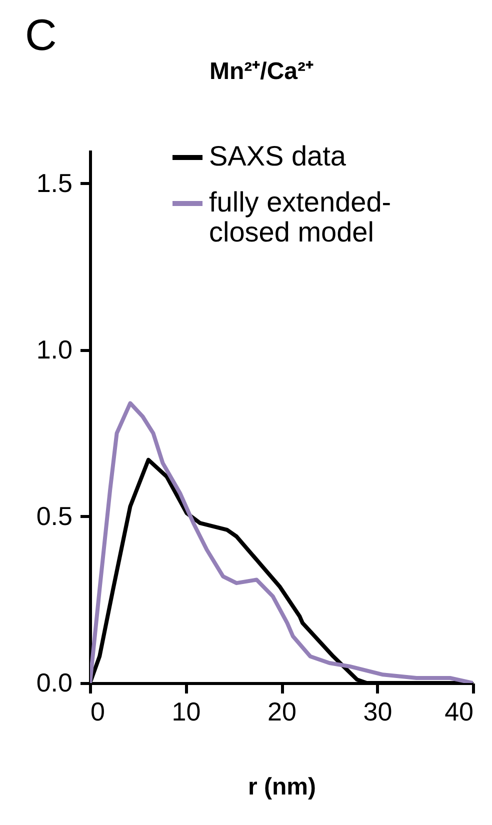  Describe the element at coordinates (54, 515) in the screenshot. I see `y-tick-label: 0.5` at that location.